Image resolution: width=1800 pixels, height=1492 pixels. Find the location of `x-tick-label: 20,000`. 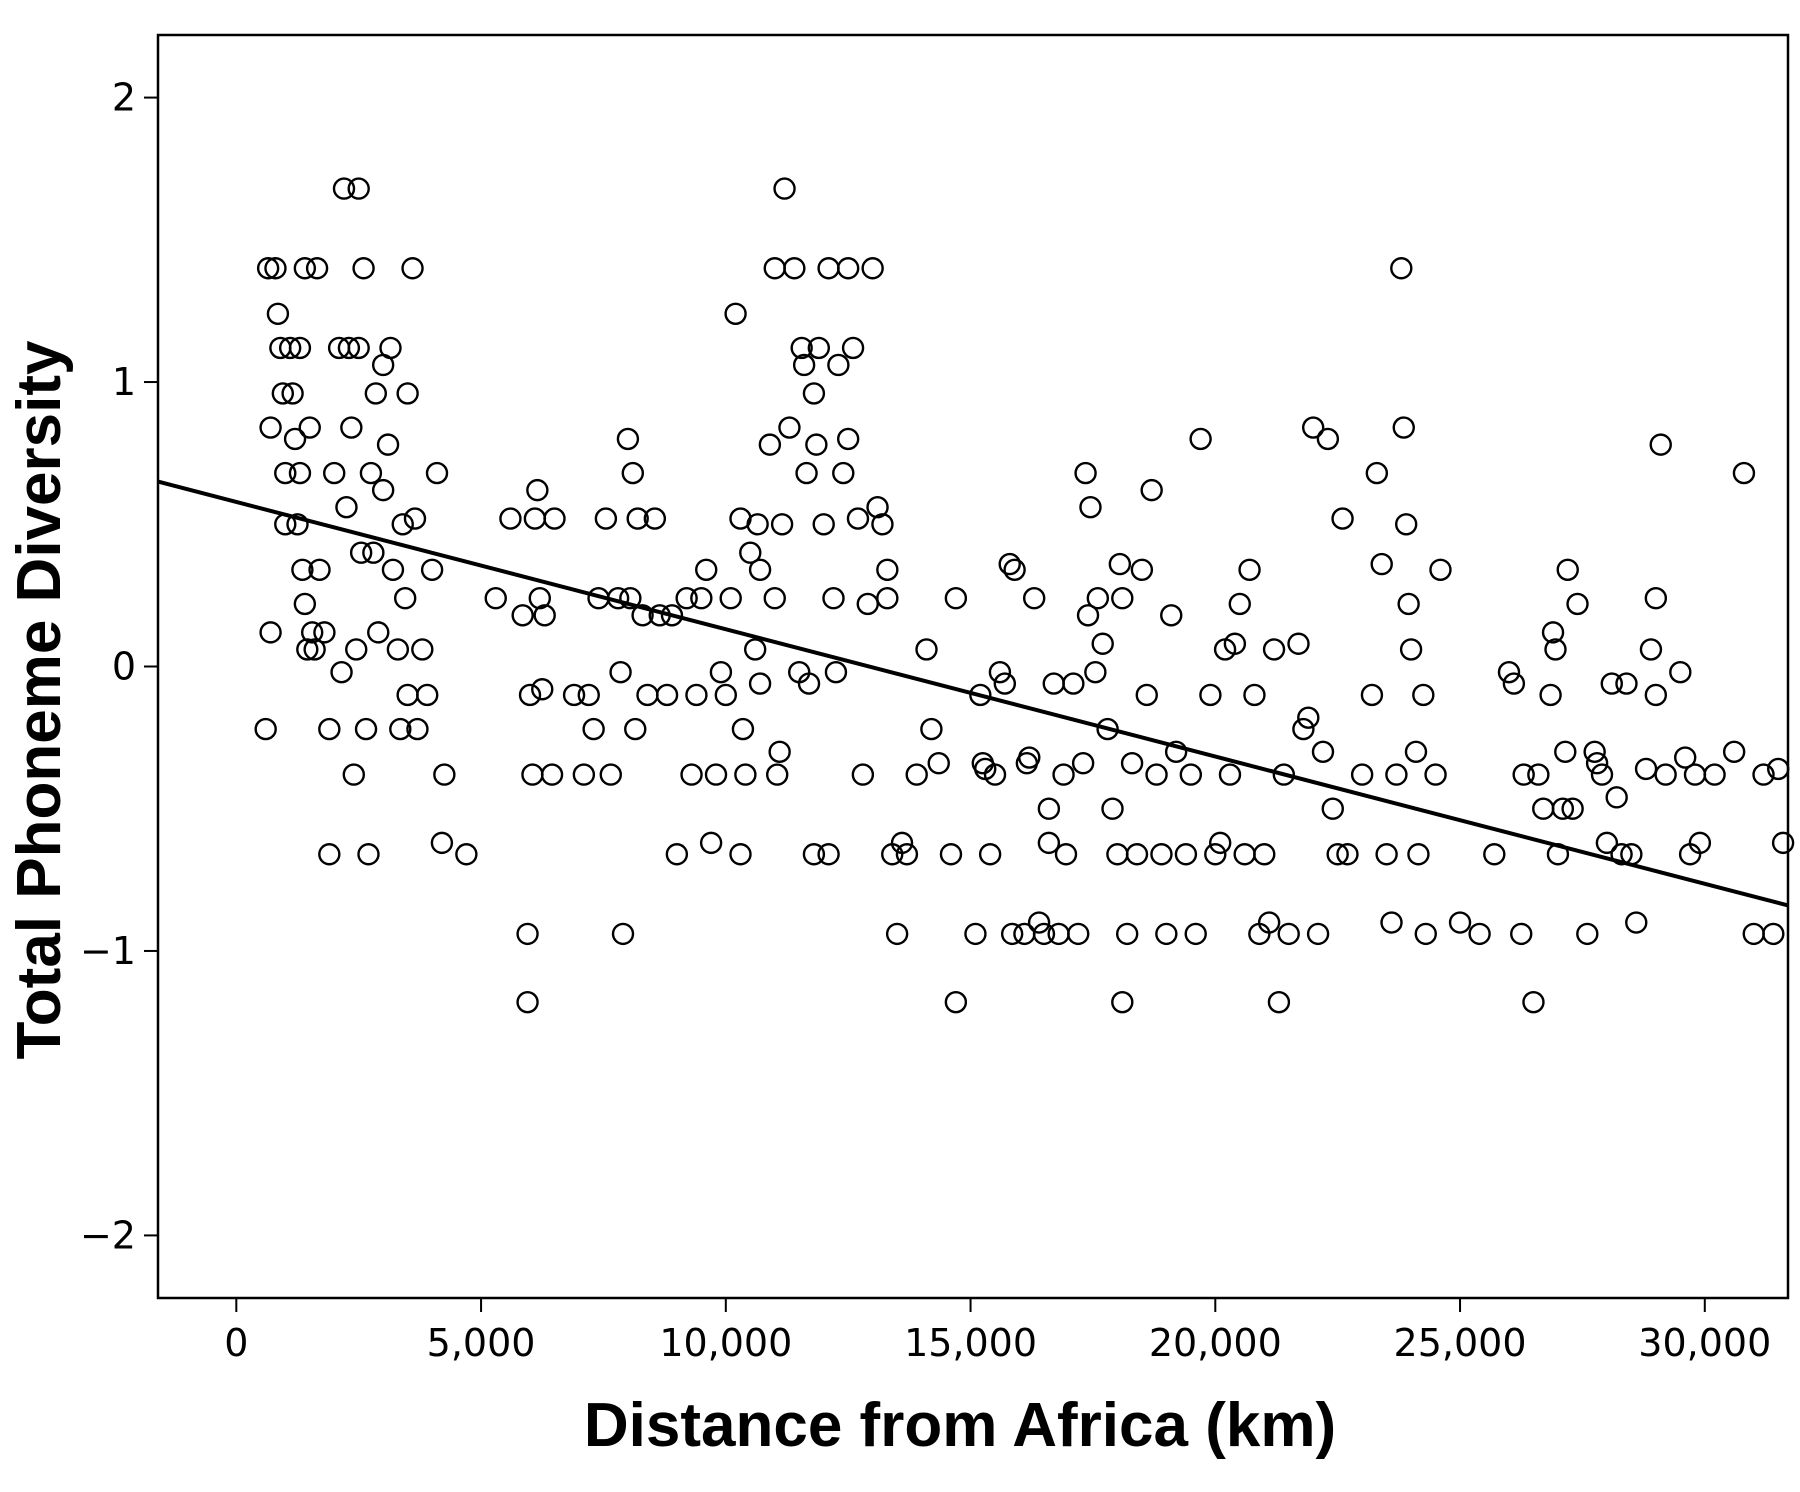

x-tick-label: 20,000 is located at coordinates (1215, 1343).